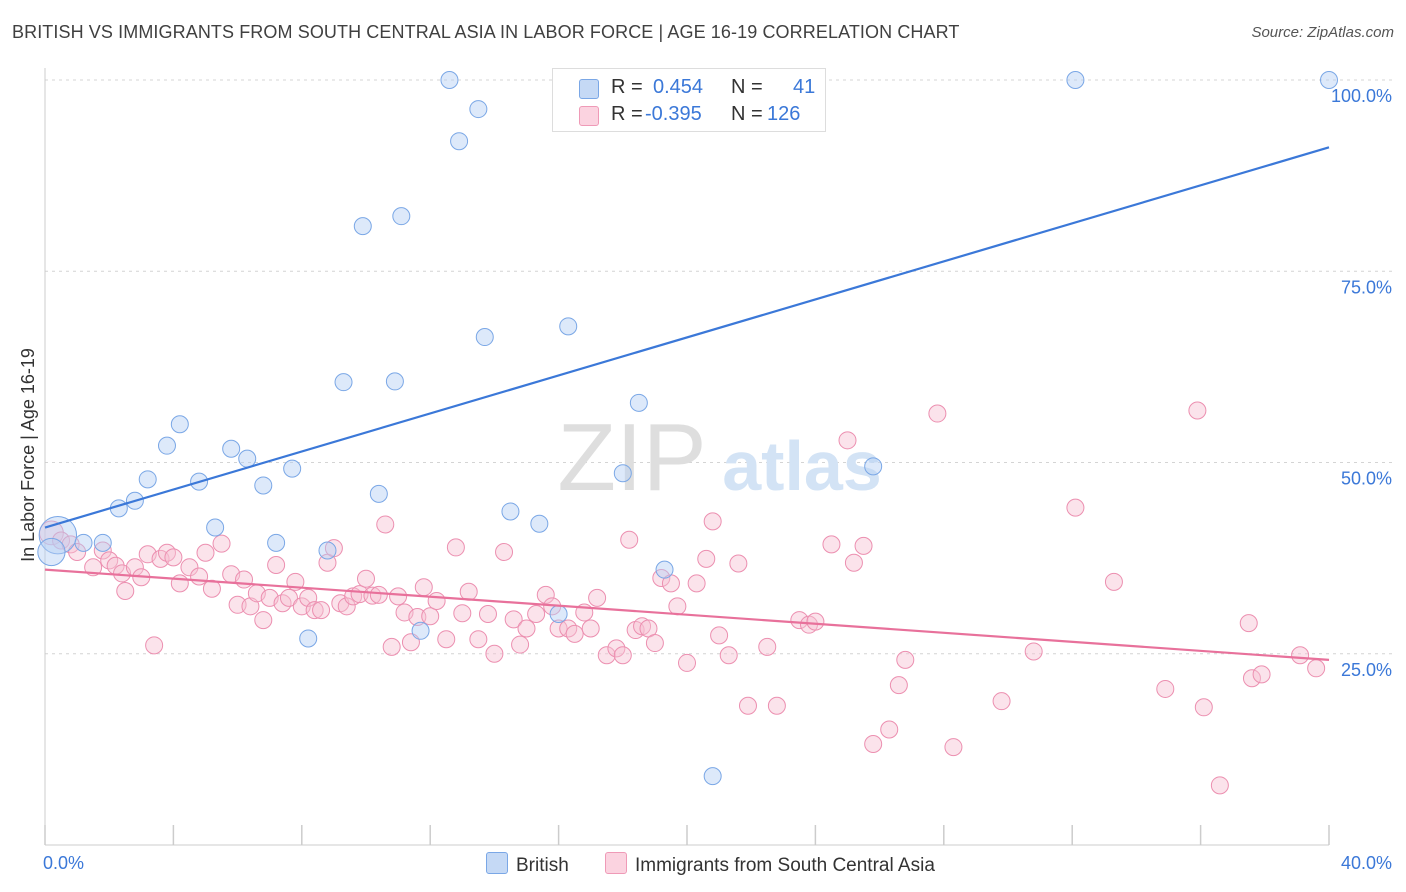 This screenshot has height=892, width=1406. What do you see at coordinates (1366, 670) in the screenshot?
I see `y-tick-label: 25.0%` at bounding box center [1366, 670].